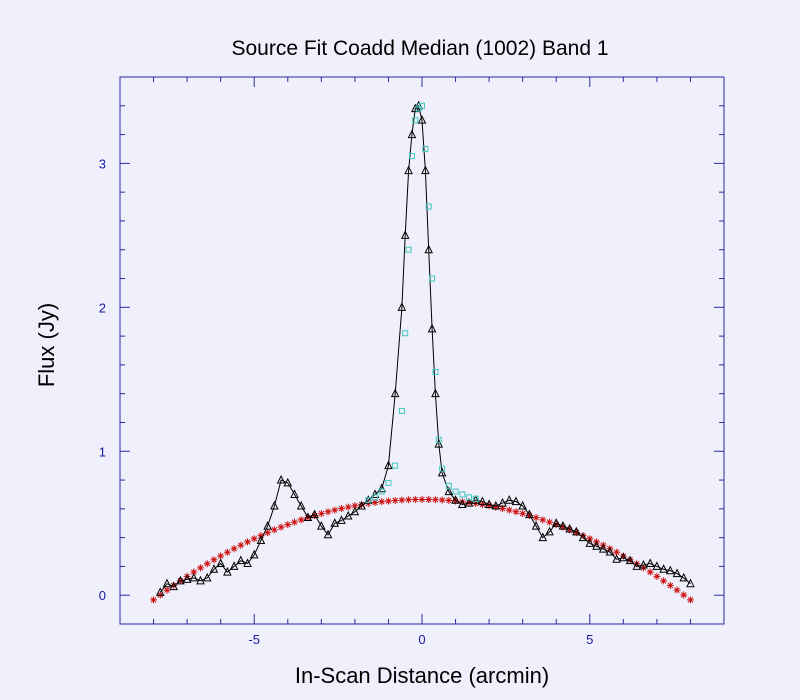 The image size is (800, 700). What do you see at coordinates (102, 451) in the screenshot?
I see `y-tick-label: 1` at bounding box center [102, 451].